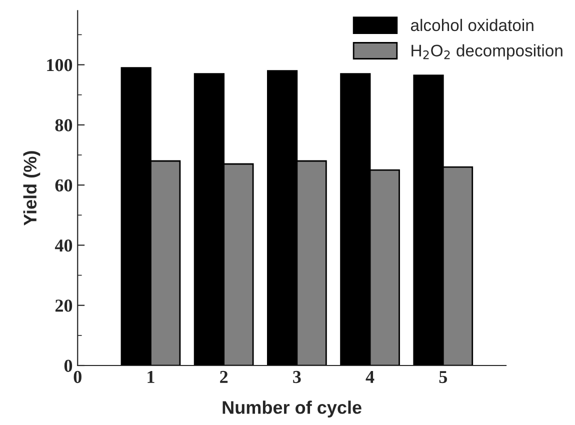 The image size is (575, 425). What do you see at coordinates (370, 377) in the screenshot?
I see `x-tick-label: 4` at bounding box center [370, 377].